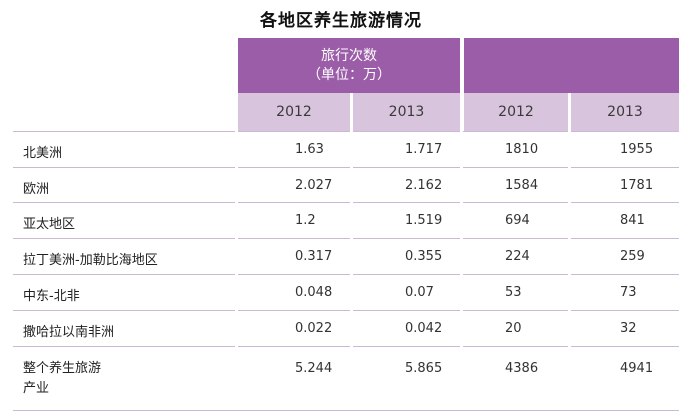 The width and height of the screenshot is (682, 419). I want to click on region-label: 拉丁美洲-加勒比海地区, so click(90, 260).